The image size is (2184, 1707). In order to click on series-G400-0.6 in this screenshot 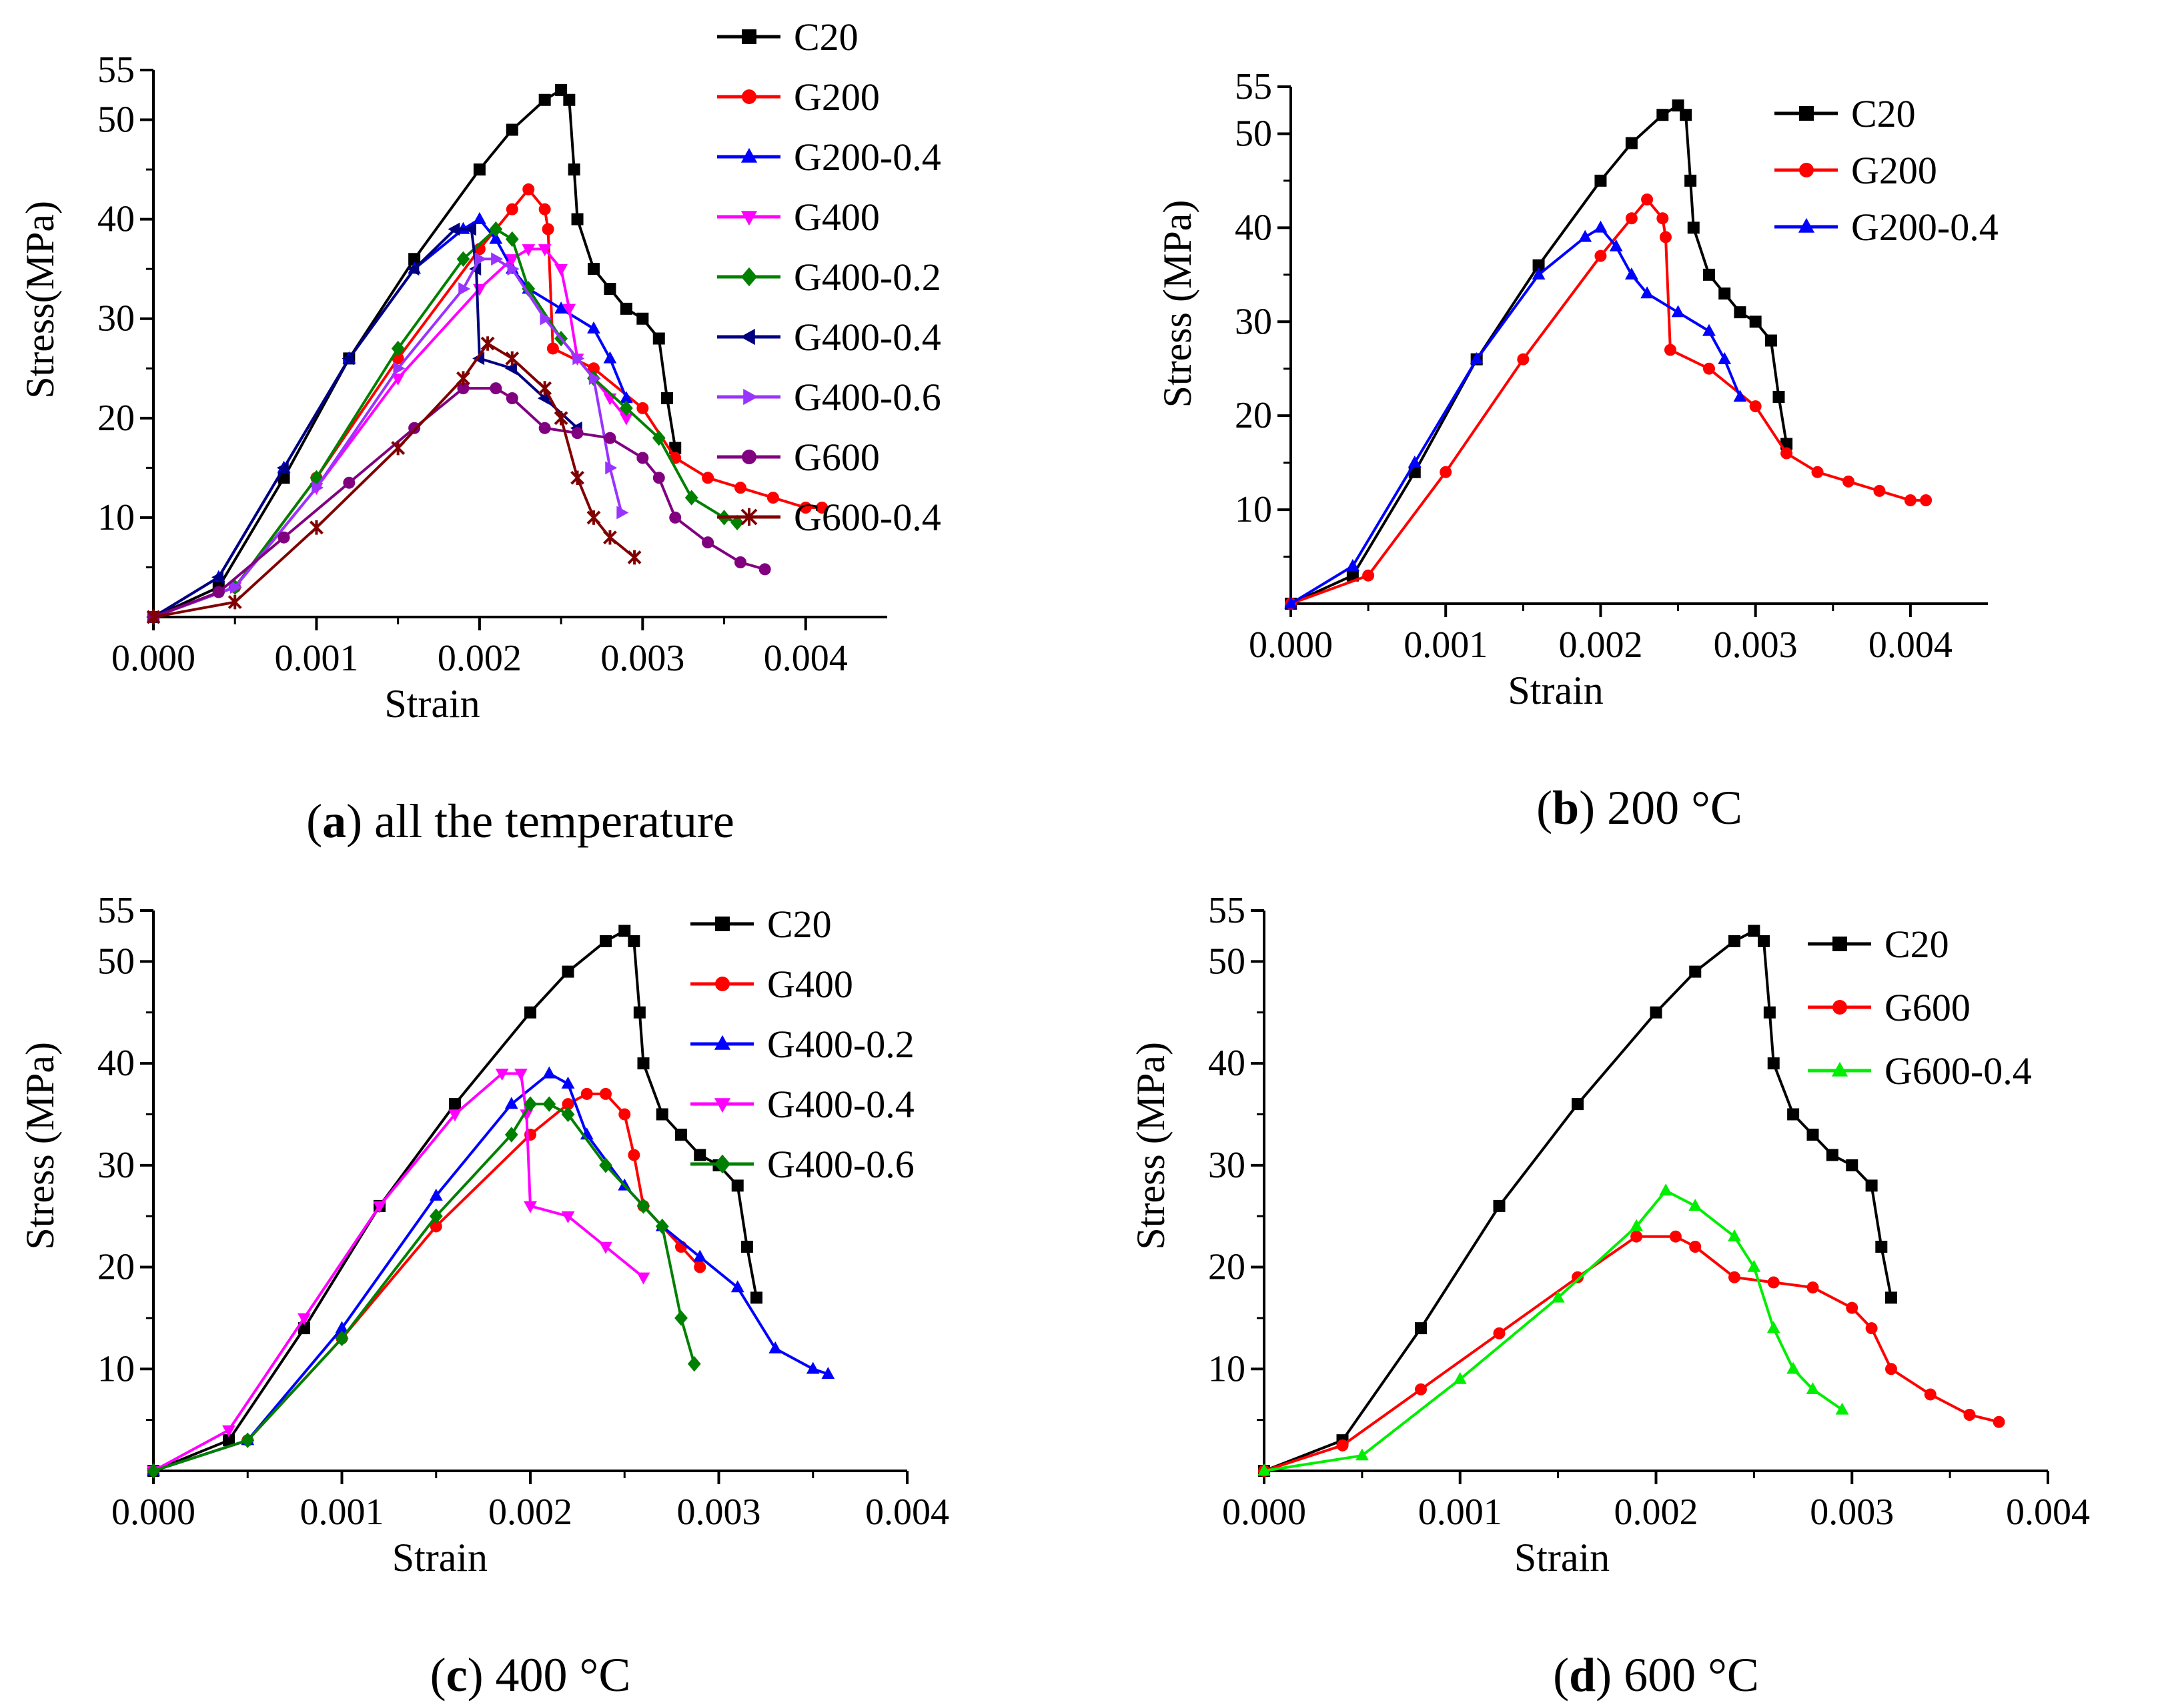, I will do `click(424, 1287)`.